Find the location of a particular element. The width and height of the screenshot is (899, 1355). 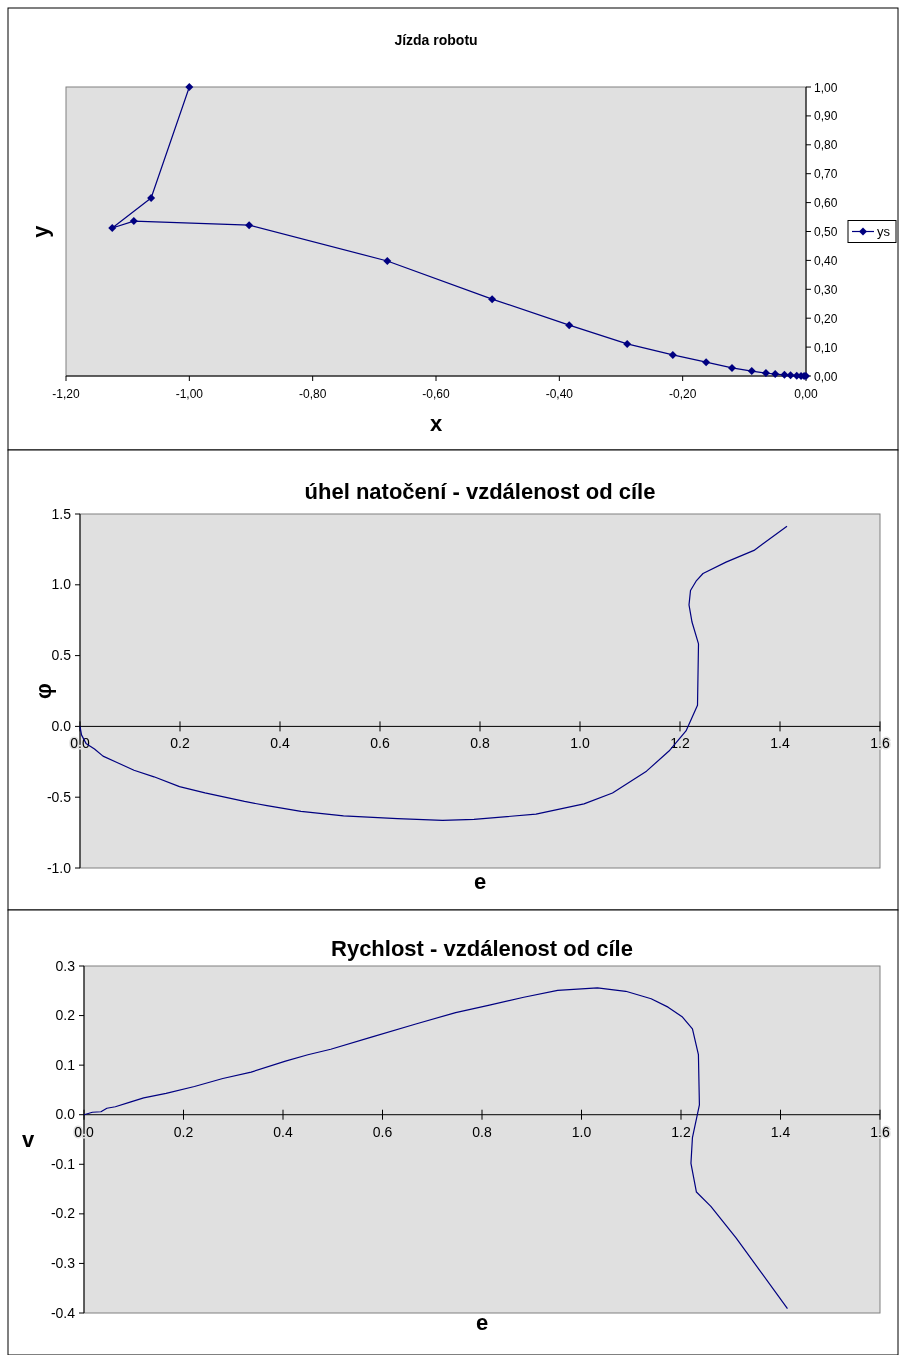

legend-label: ys is located at coordinates (884, 231).